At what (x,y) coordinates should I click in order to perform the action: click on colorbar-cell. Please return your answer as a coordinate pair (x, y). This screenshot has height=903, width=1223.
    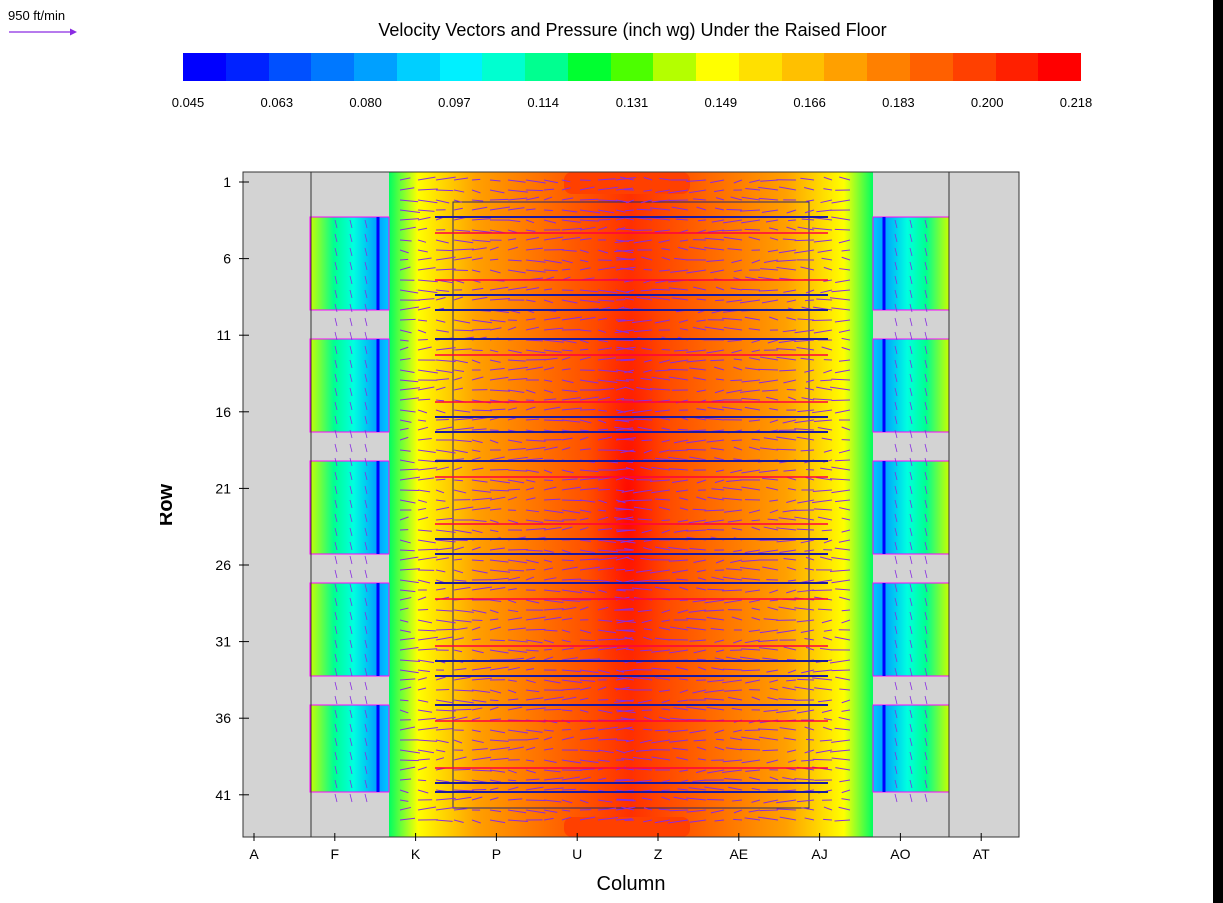
    Looking at the image, I should click on (333, 67).